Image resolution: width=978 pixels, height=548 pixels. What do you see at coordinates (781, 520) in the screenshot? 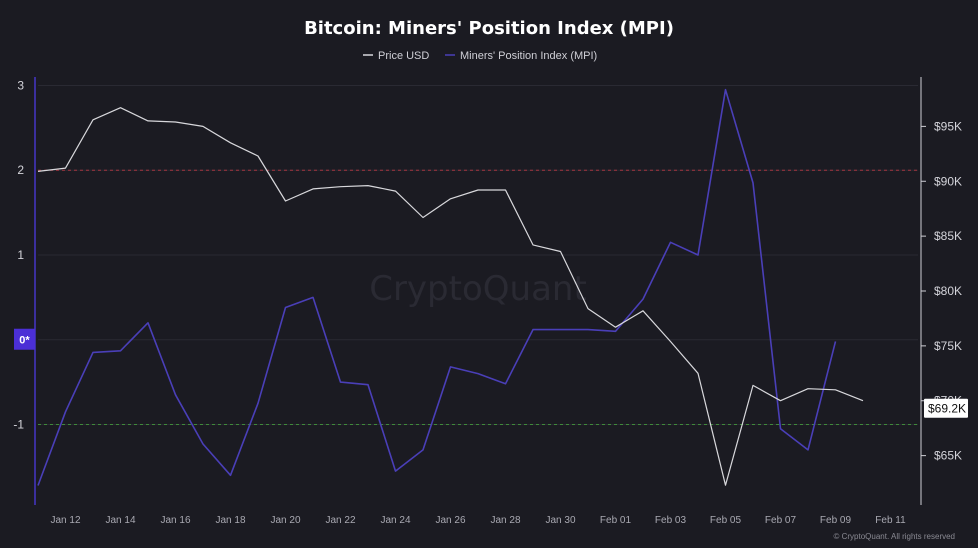
I see `x-tick-label: Feb 07` at bounding box center [781, 520].